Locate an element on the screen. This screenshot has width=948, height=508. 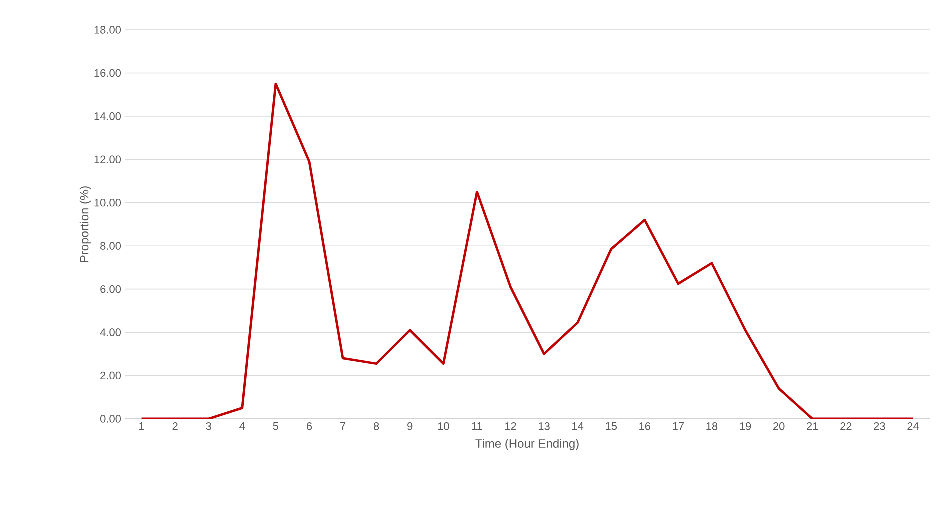
y-tick-label: 10.00 is located at coordinates (108, 202).